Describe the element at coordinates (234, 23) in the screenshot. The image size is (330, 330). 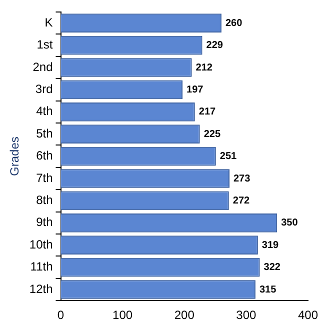
I see `data-label: 260` at that location.